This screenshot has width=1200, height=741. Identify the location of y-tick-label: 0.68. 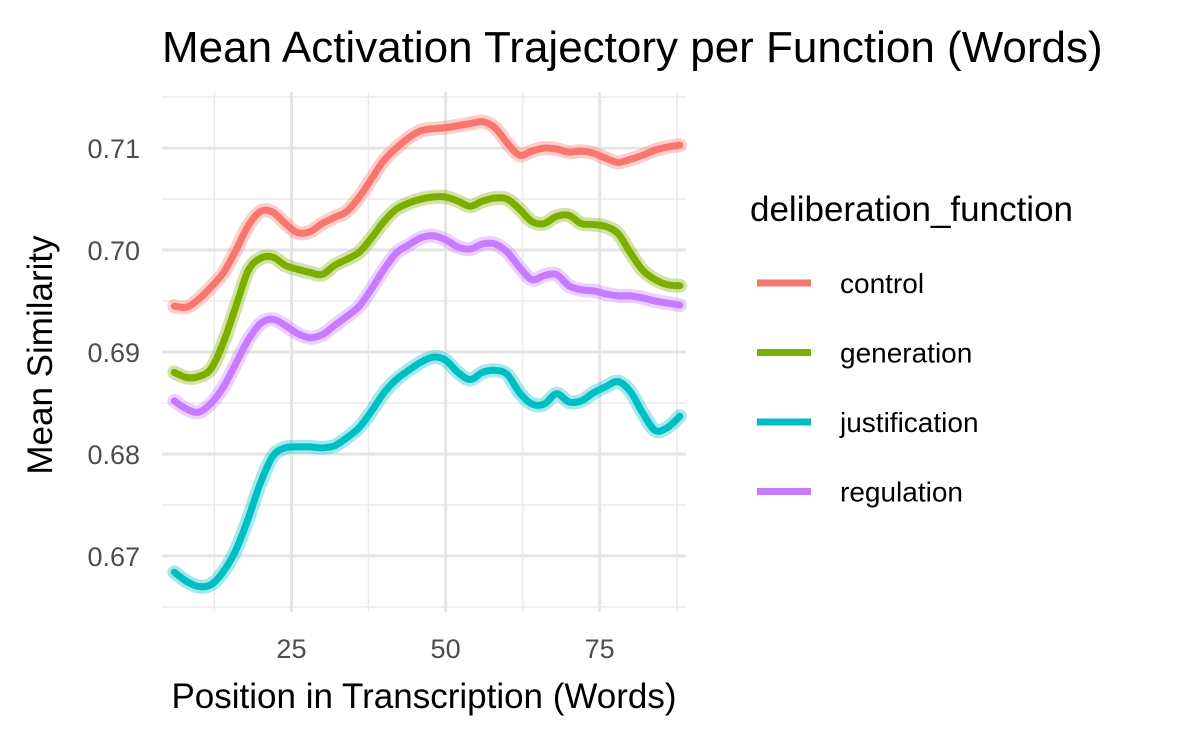
(113, 455).